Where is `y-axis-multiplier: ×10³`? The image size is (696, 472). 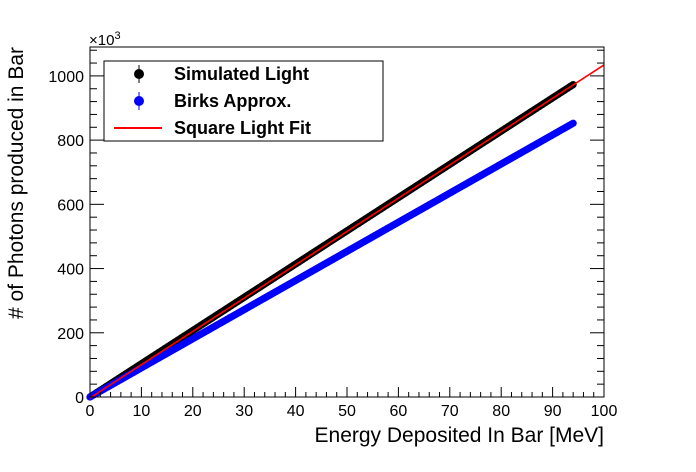
y-axis-multiplier: ×10³ is located at coordinates (105, 39).